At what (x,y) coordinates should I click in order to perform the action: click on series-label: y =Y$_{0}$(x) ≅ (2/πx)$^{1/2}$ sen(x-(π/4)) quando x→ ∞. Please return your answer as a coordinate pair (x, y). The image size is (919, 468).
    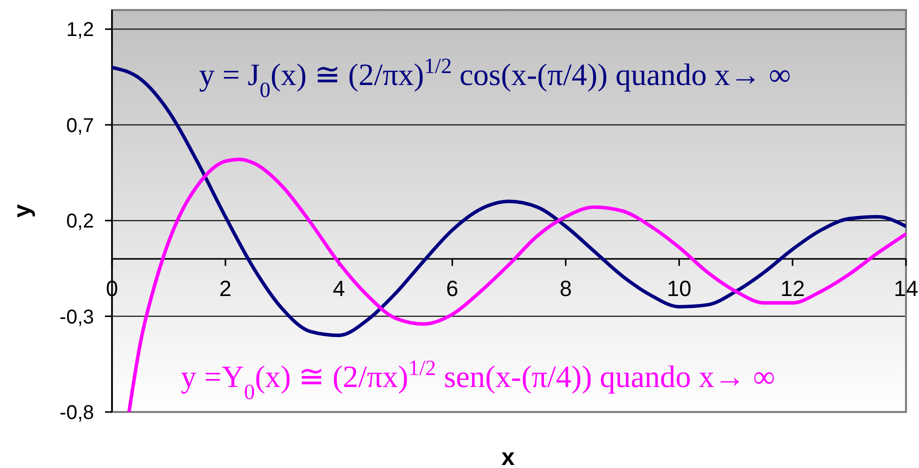
    Looking at the image, I should click on (478, 380).